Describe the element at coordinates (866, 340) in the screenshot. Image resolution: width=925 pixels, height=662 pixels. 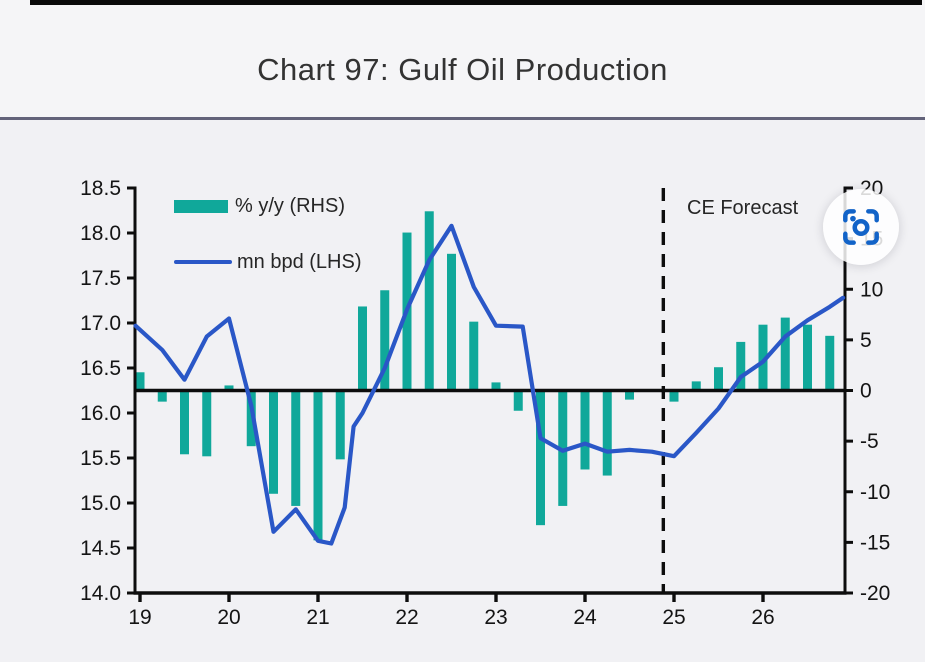
I see `right-axis-tick-label: 5` at that location.